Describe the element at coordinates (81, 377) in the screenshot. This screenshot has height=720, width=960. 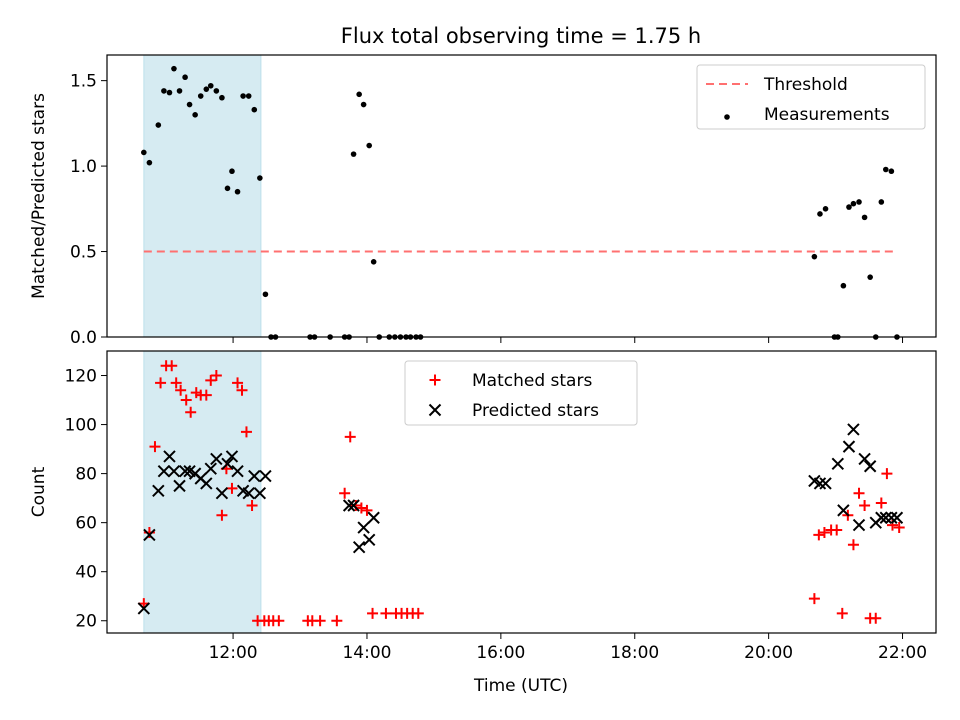
I see `y-tick-label: 120` at that location.